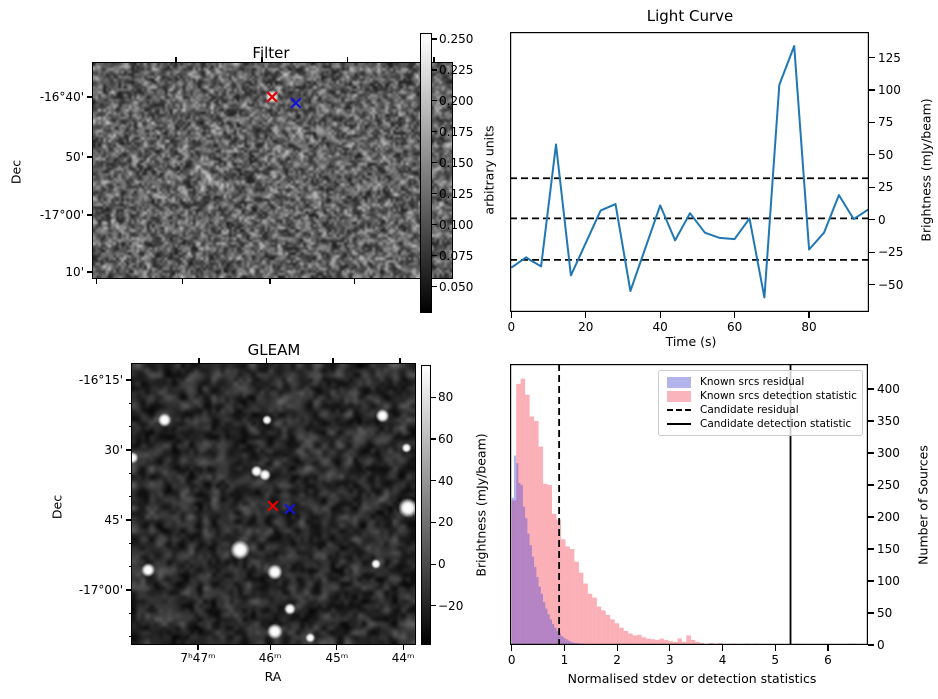 The width and height of the screenshot is (938, 699). I want to click on histogram-ytick-label: 400, so click(888, 388).